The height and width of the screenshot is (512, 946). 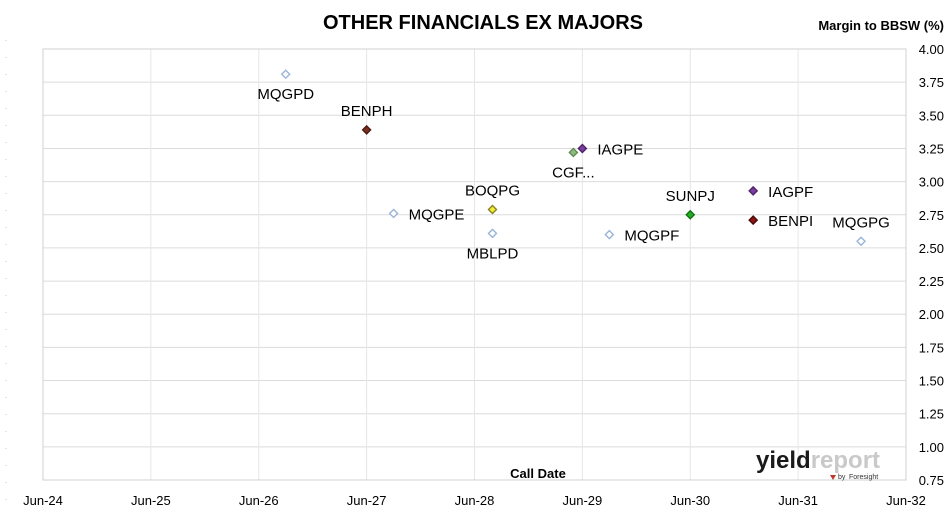 I want to click on x-axis-title: Call Date, so click(x=538, y=473).